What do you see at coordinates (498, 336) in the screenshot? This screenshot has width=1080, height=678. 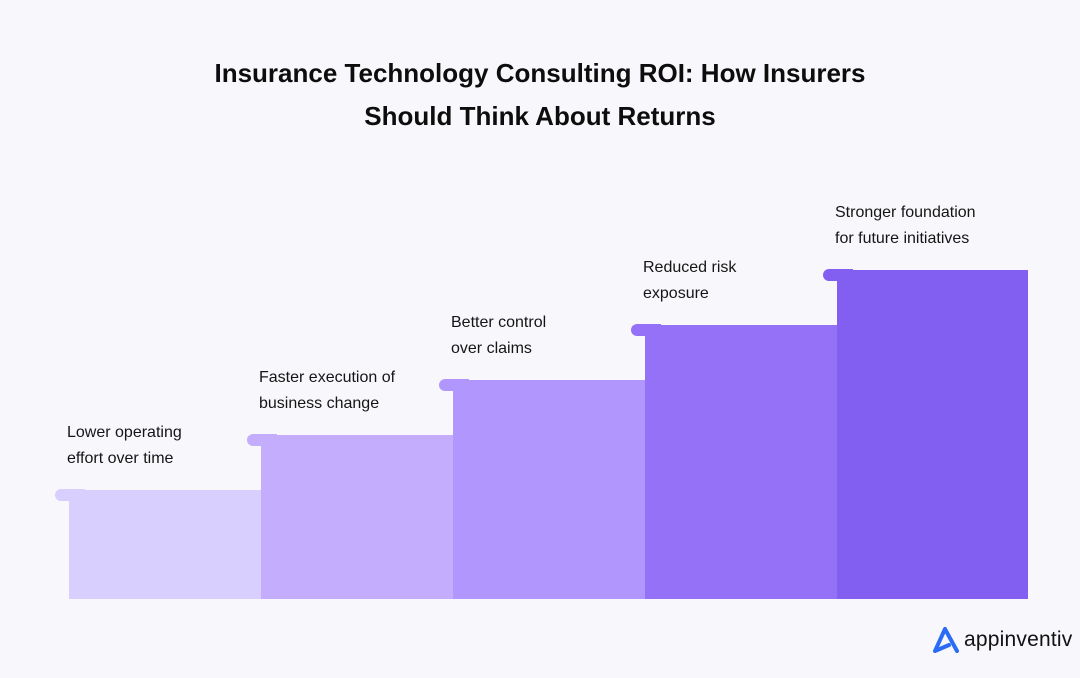 I see `step-label: Better control over claims` at bounding box center [498, 336].